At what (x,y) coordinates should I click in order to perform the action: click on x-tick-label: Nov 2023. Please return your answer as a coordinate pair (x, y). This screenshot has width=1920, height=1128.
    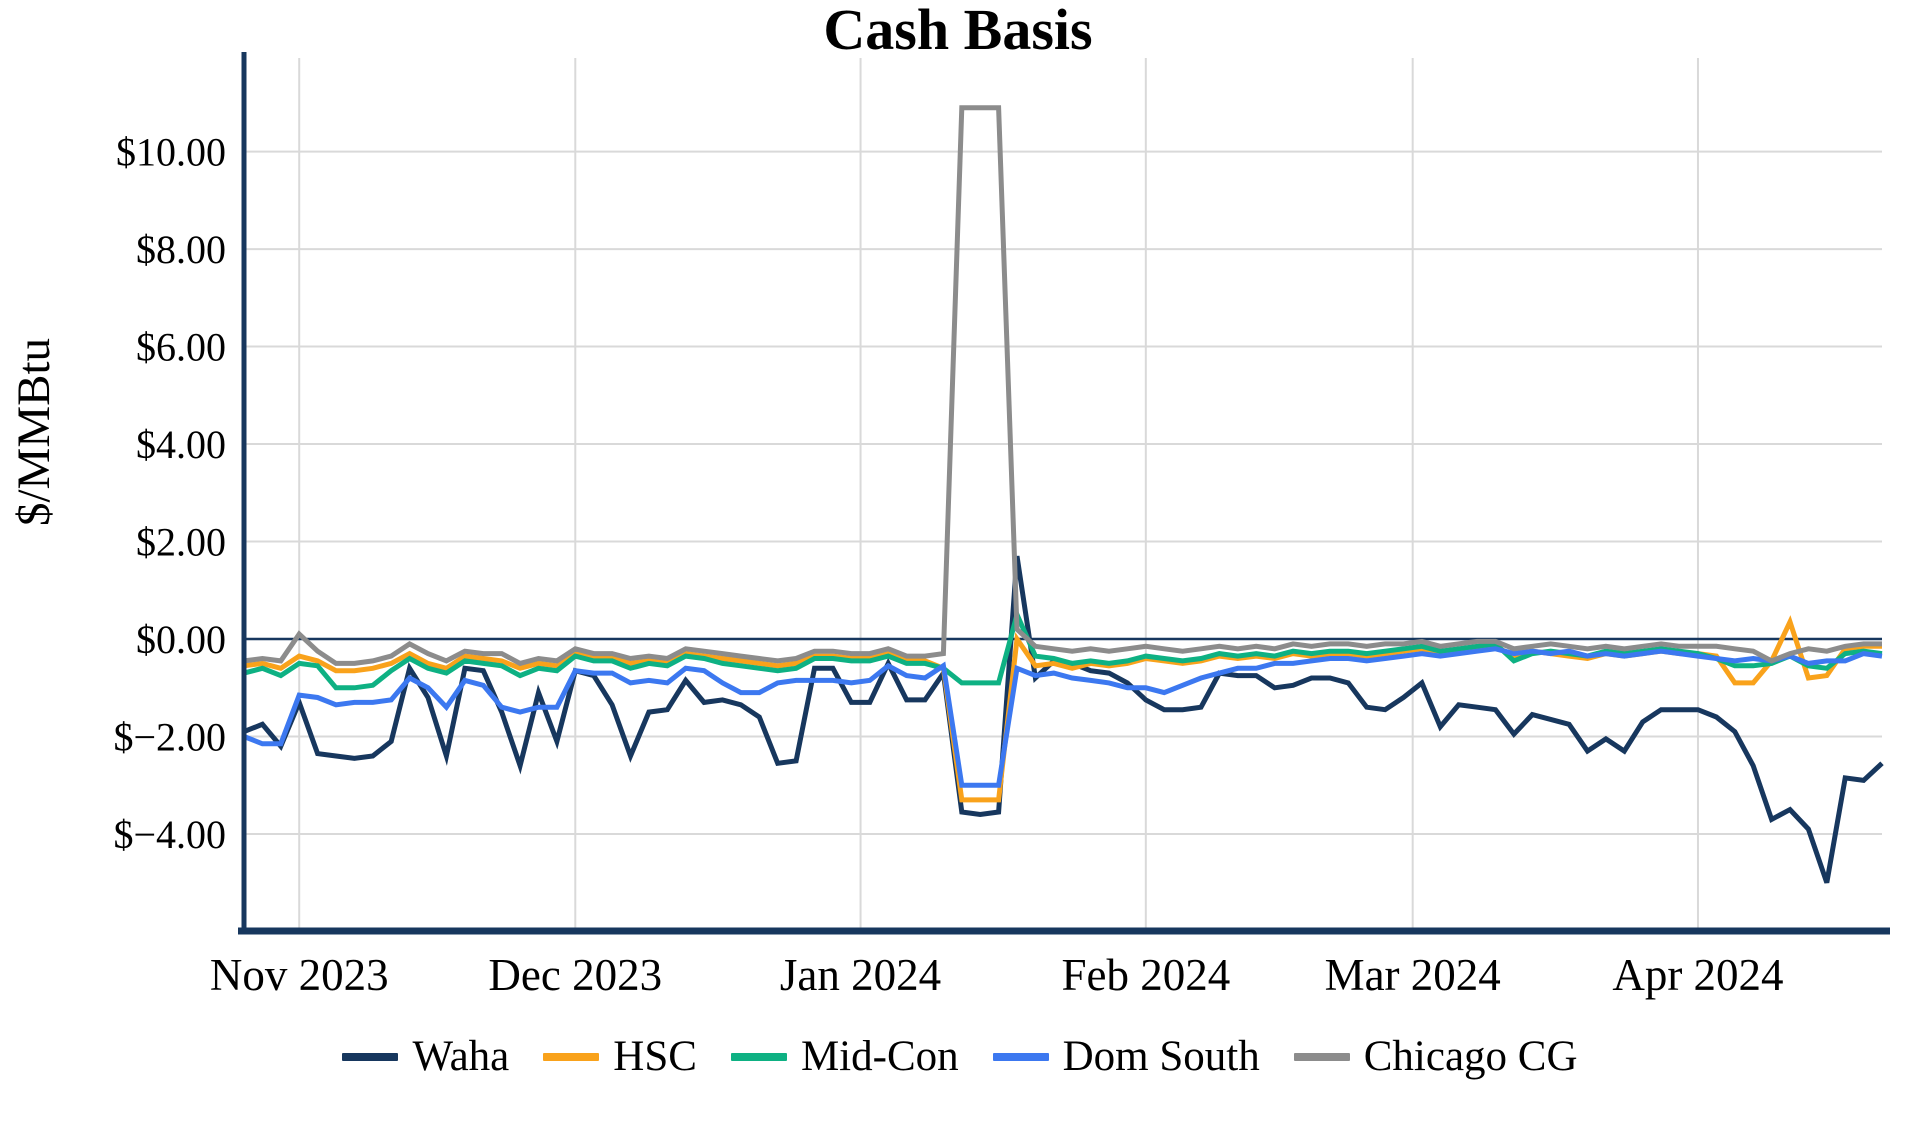
    Looking at the image, I should click on (299, 975).